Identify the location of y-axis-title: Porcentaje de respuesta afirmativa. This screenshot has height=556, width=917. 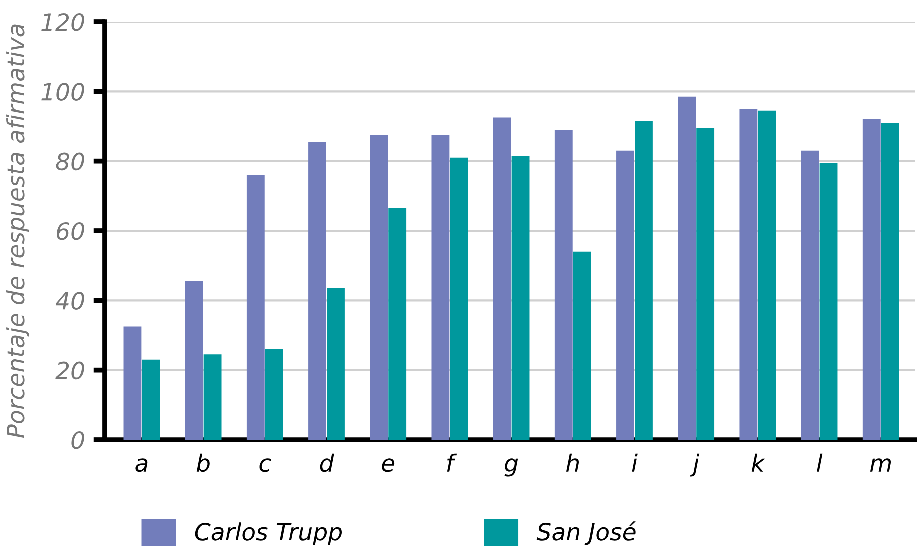
(18, 231).